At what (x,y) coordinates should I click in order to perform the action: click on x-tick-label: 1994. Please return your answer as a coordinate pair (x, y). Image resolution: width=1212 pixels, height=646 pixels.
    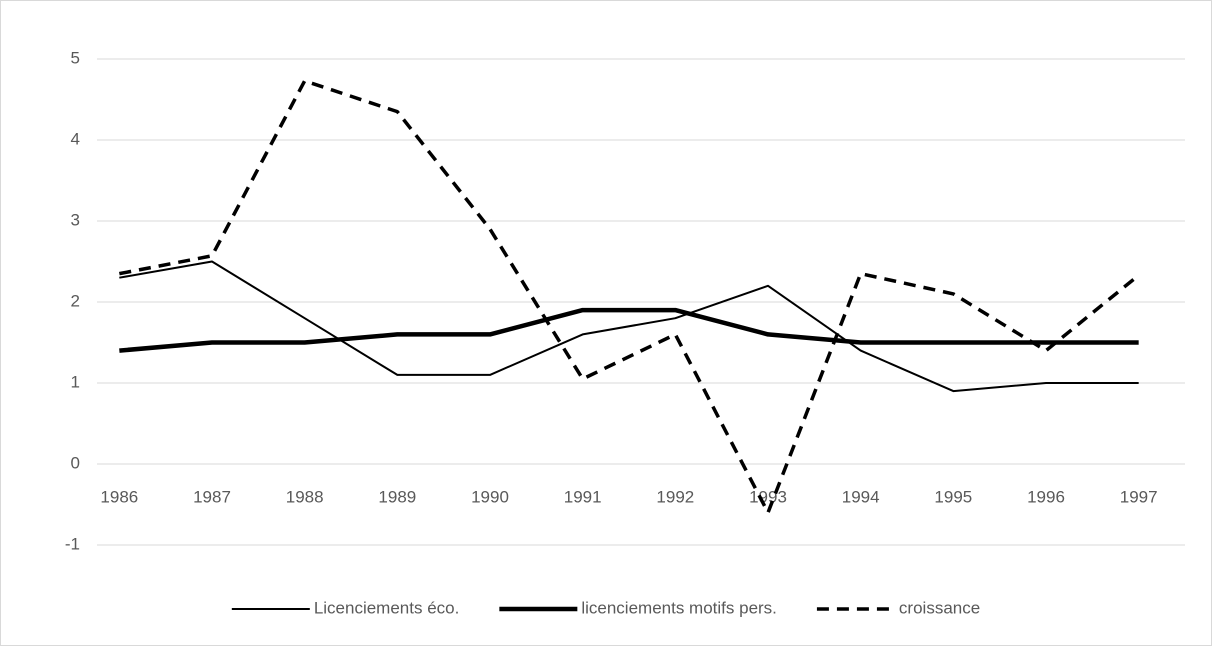
    Looking at the image, I should click on (861, 496).